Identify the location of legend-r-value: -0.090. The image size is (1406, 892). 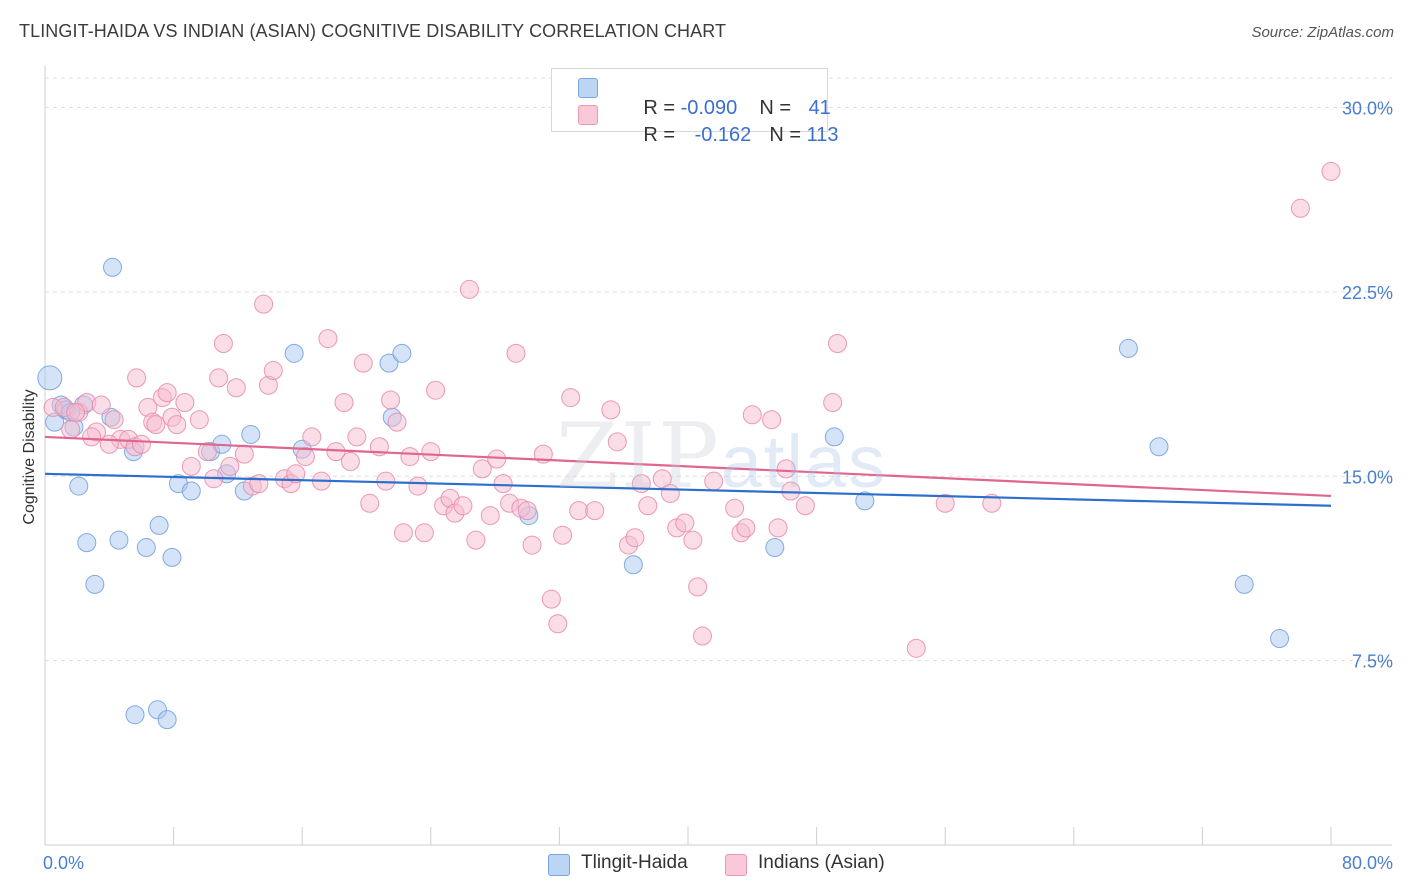
(709, 108).